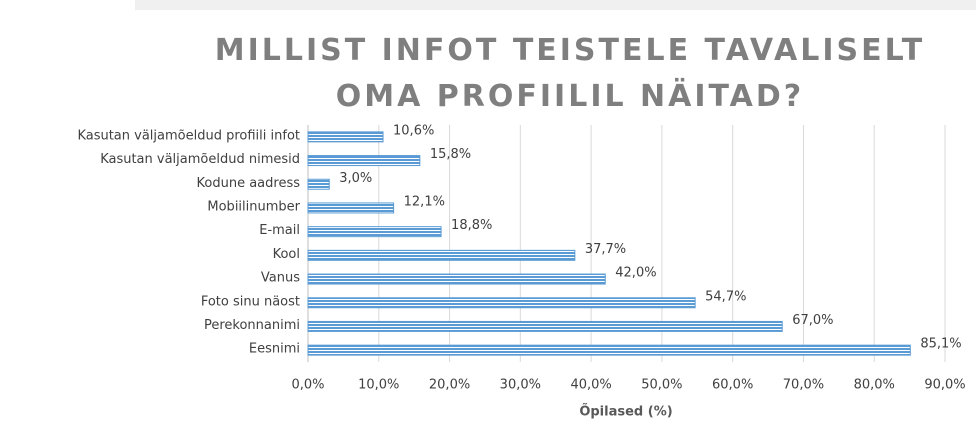 The image size is (976, 435). I want to click on x-tick-label: 50,0%, so click(661, 385).